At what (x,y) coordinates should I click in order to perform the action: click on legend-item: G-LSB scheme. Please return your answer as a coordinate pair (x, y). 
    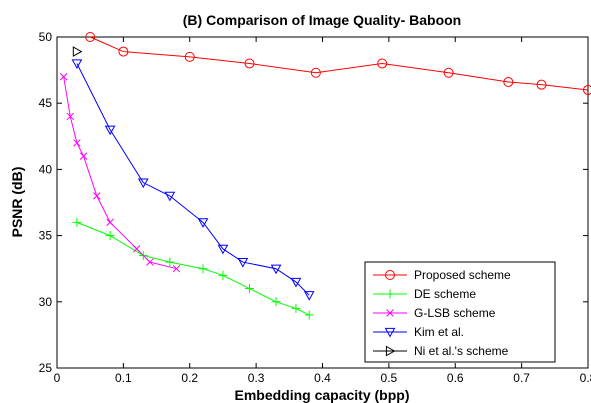
    Looking at the image, I should click on (434, 313).